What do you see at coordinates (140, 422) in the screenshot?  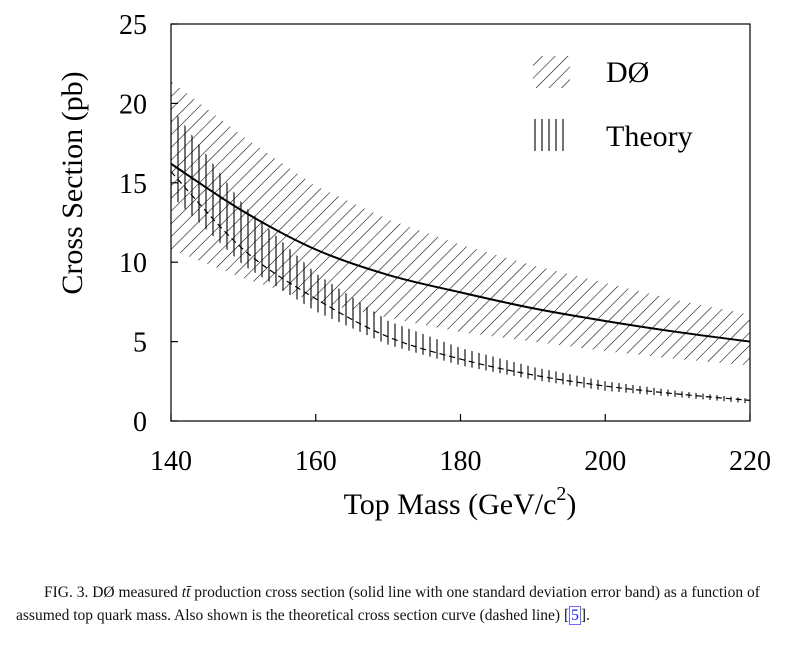 I see `y-tick-label: 0` at bounding box center [140, 422].